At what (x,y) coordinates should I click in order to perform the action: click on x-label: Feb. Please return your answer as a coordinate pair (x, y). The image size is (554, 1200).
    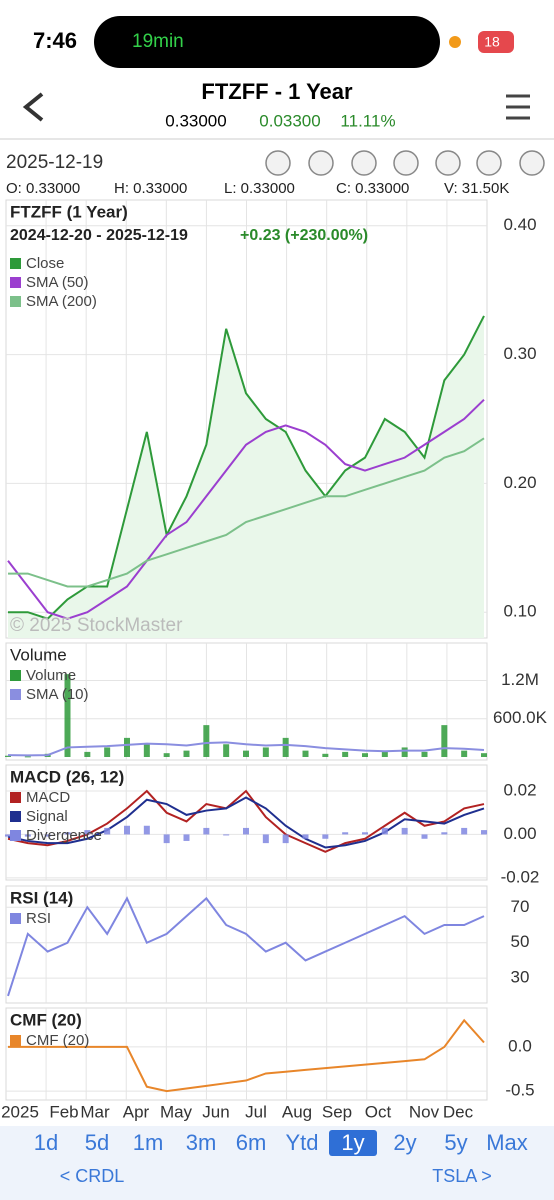
    Looking at the image, I should click on (63, 1111).